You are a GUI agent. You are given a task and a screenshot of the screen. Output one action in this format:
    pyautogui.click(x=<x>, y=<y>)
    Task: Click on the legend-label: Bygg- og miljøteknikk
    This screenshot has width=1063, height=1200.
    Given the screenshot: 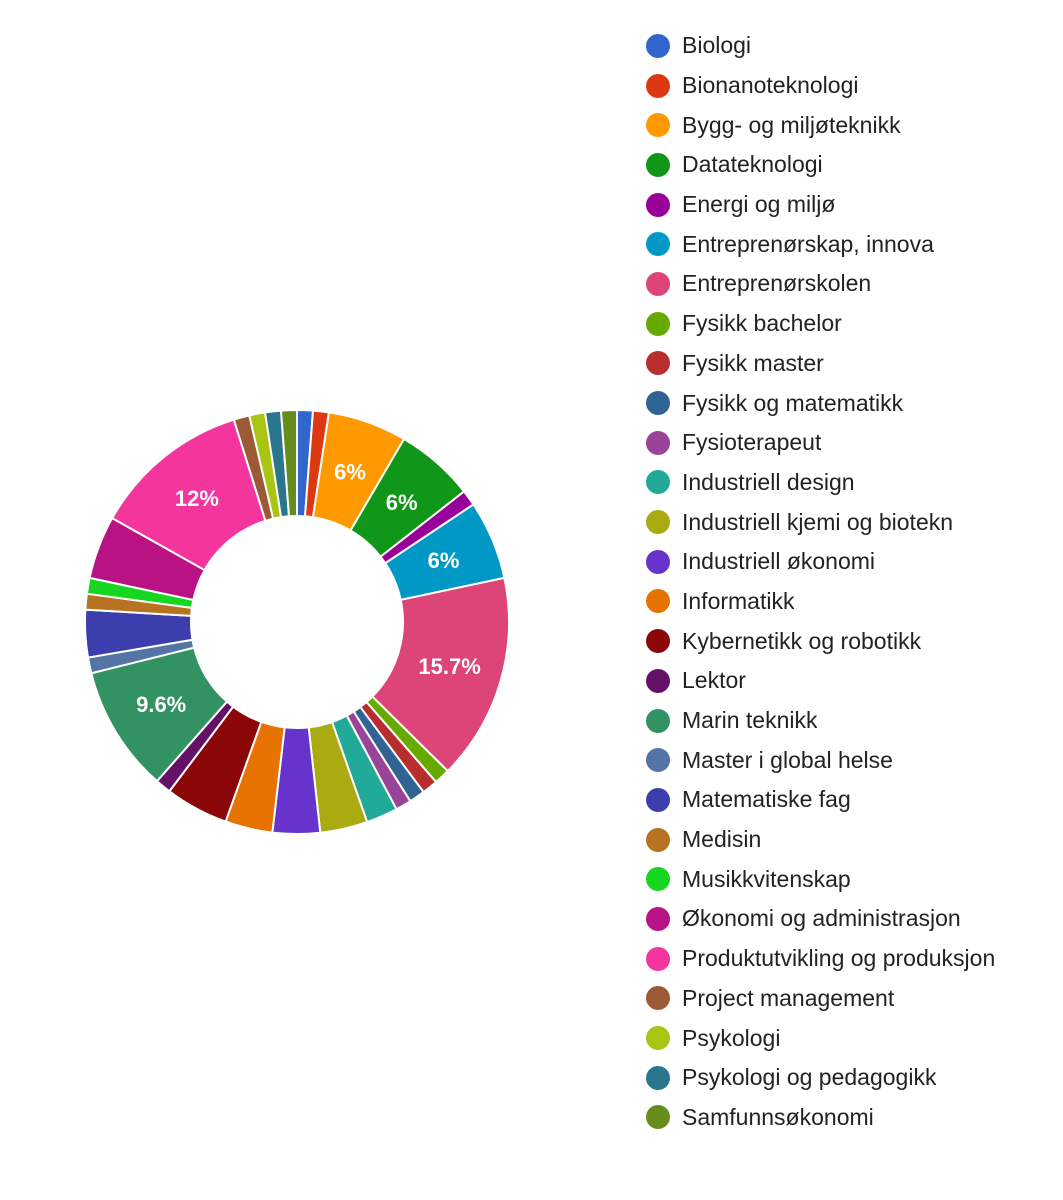 What is the action you would take?
    pyautogui.click(x=791, y=124)
    